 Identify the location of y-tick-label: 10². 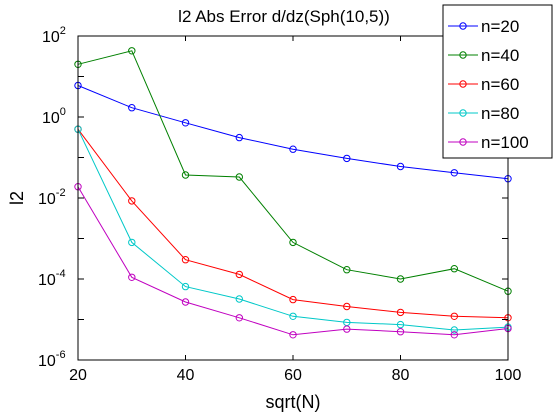
(54, 35).